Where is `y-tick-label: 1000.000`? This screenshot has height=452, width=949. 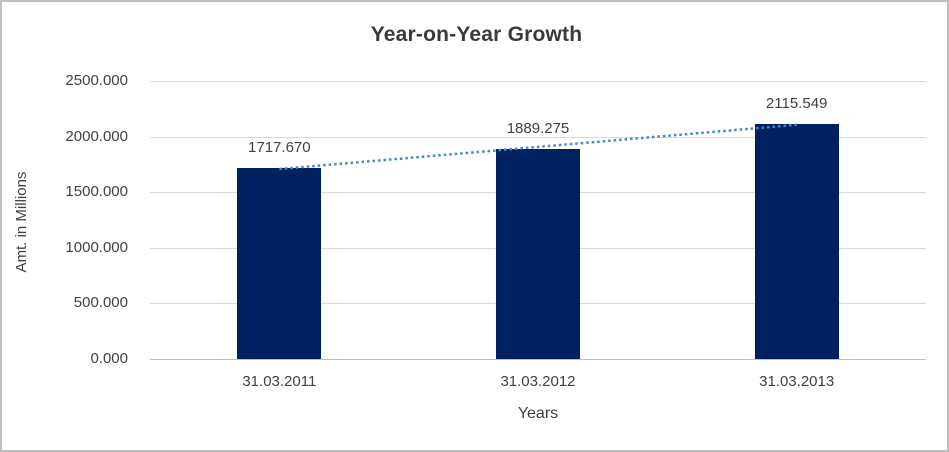
y-tick-label: 1000.000 is located at coordinates (96, 247).